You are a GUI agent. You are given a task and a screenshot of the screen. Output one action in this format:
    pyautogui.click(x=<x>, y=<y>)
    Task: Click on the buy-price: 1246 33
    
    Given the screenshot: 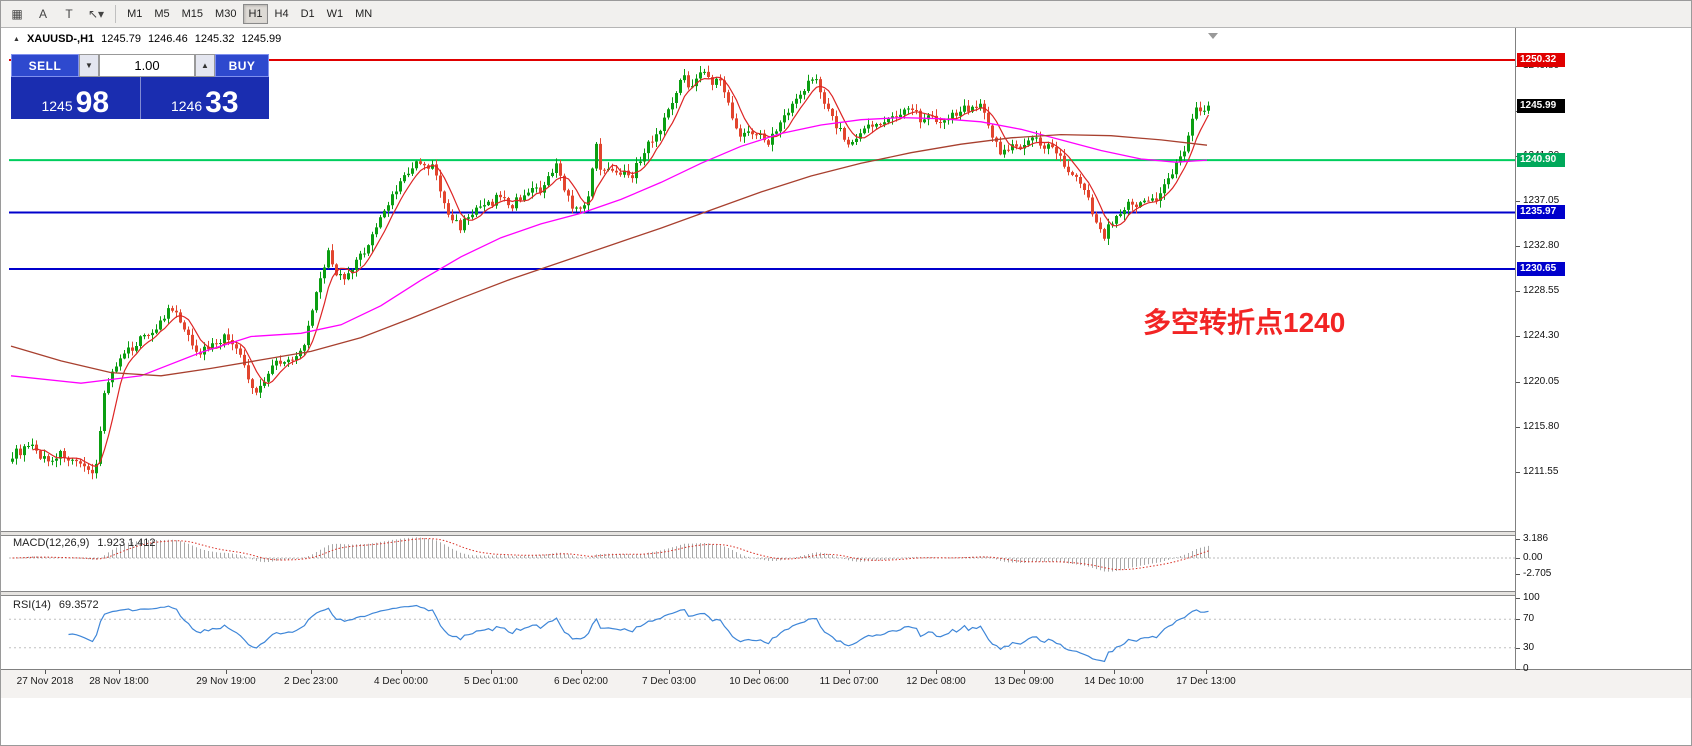 What is the action you would take?
    pyautogui.click(x=205, y=98)
    